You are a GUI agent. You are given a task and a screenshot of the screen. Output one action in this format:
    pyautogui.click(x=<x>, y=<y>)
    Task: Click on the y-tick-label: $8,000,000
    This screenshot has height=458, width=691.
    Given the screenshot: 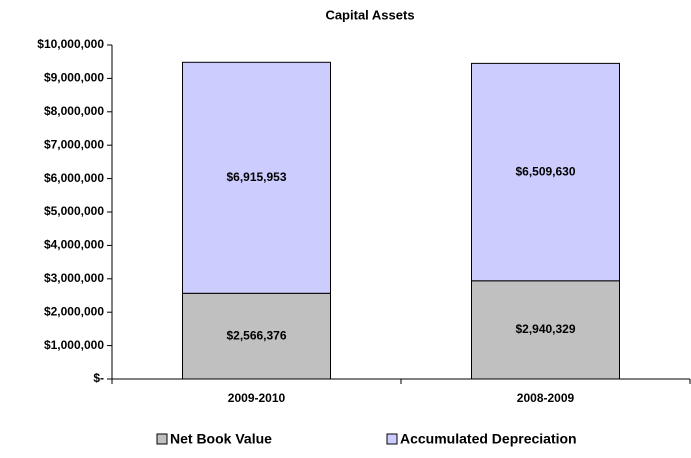 What is the action you would take?
    pyautogui.click(x=74, y=111)
    